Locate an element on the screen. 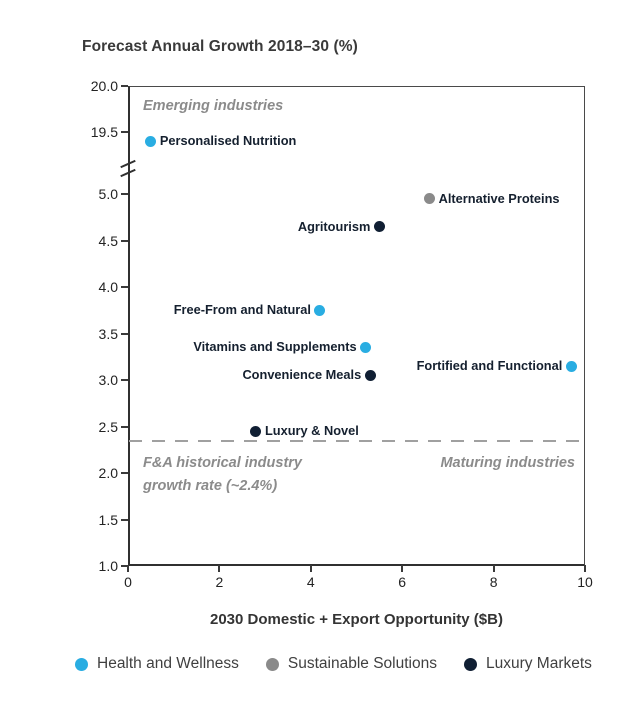 The image size is (630, 718). y-tick-label: 1.5 is located at coordinates (108, 519).